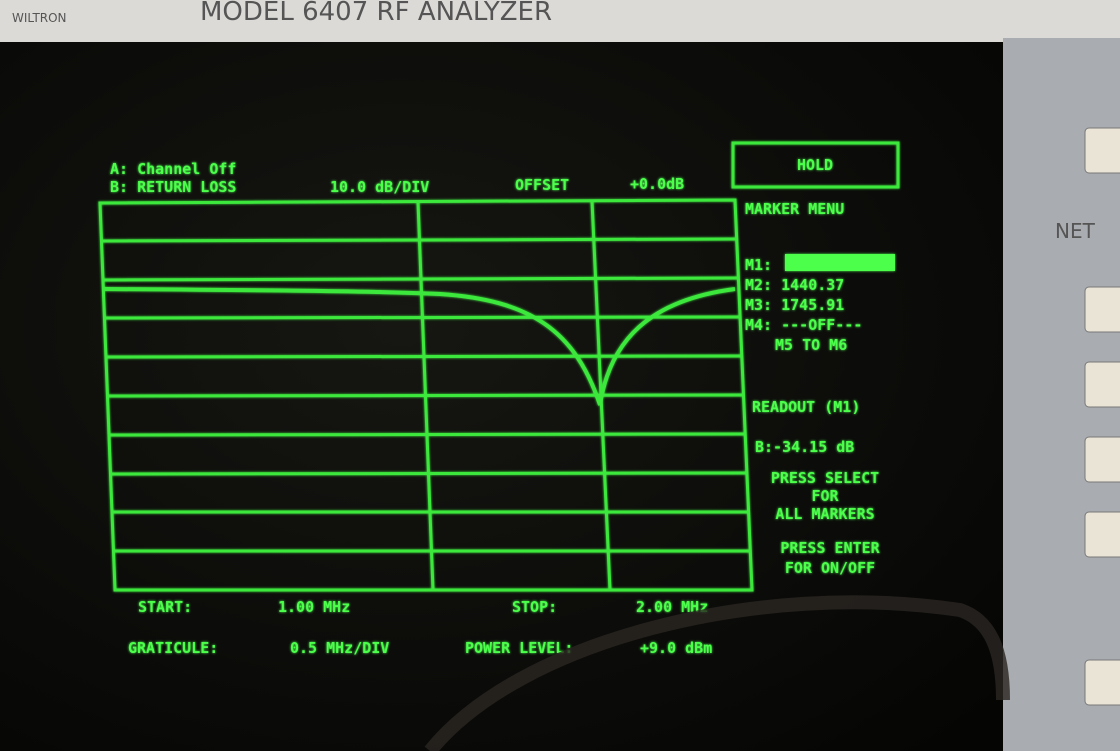  What do you see at coordinates (314, 607) in the screenshot?
I see `start-value: 1.00 MHz` at bounding box center [314, 607].